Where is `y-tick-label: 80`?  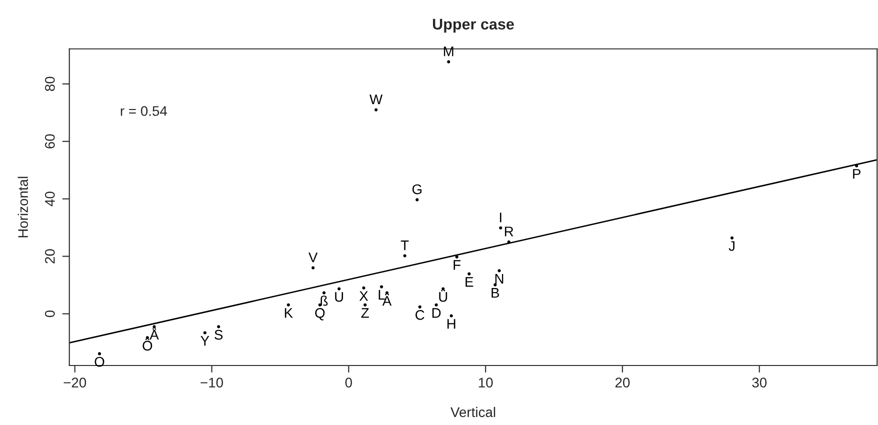 y-tick-label: 80 is located at coordinates (49, 84).